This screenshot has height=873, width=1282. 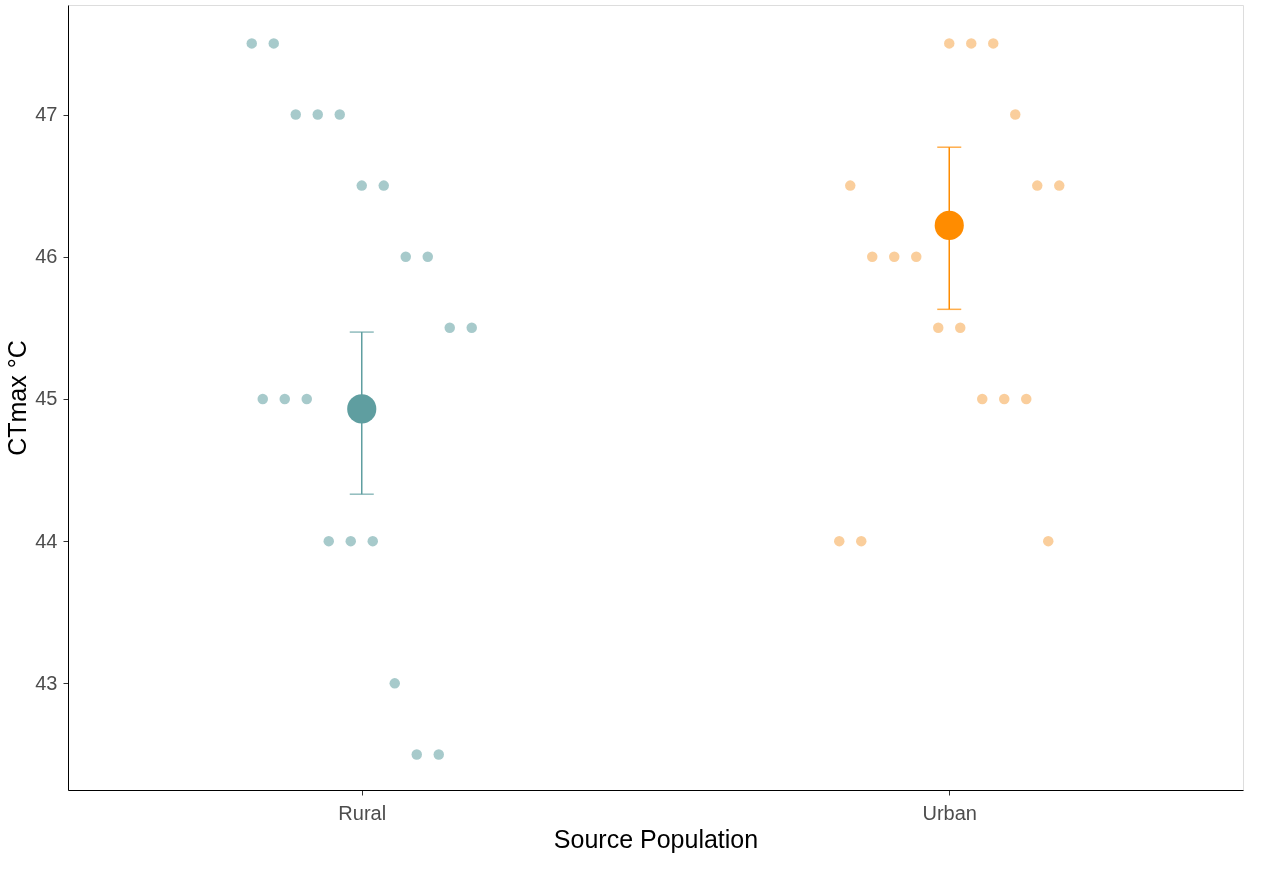 I want to click on x-tick-label: Rural, so click(x=362, y=812).